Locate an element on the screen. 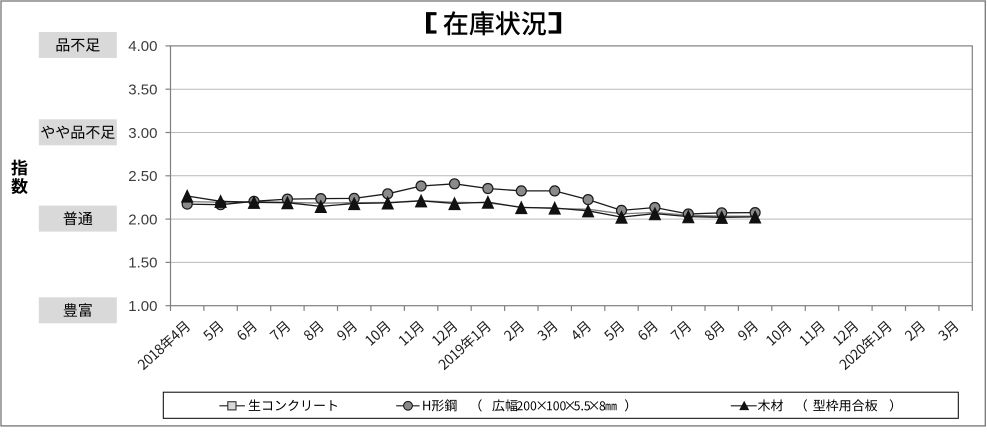  svg-text: 2.00 is located at coordinates (142, 219).